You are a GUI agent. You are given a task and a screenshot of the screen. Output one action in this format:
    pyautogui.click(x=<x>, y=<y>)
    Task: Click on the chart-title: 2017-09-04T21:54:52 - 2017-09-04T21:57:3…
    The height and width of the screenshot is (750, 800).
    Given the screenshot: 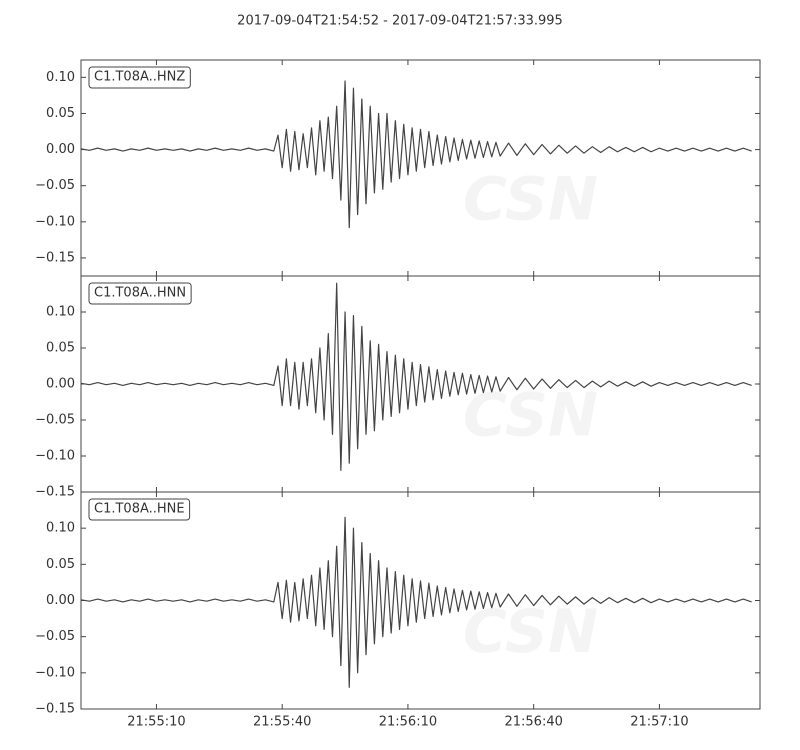 What is the action you would take?
    pyautogui.click(x=400, y=21)
    